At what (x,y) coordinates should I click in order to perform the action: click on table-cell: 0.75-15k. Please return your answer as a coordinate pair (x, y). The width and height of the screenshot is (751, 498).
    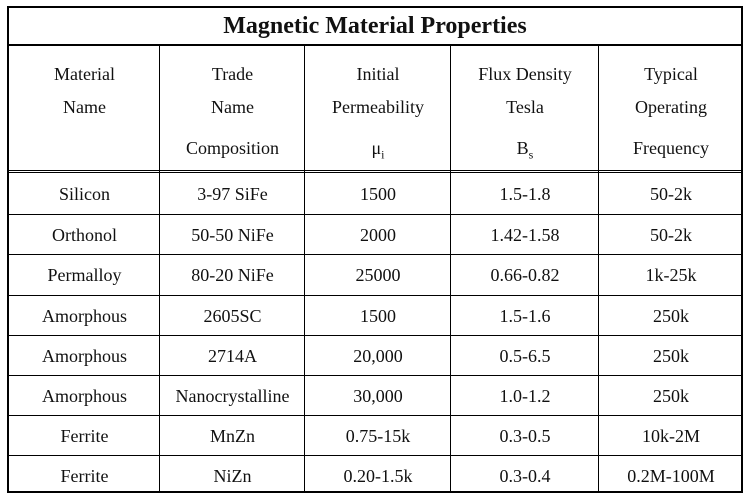
    Looking at the image, I should click on (378, 436).